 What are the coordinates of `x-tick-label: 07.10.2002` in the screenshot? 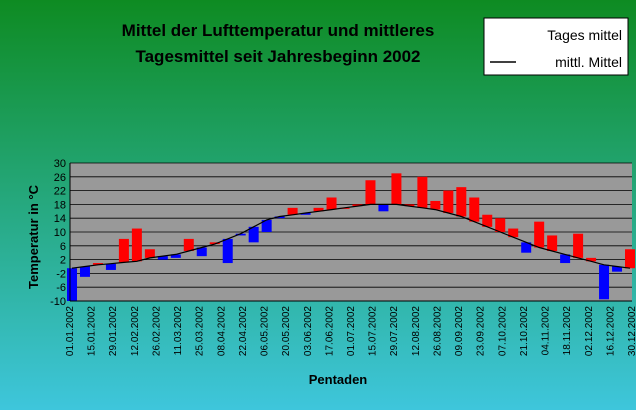 It's located at (502, 331).